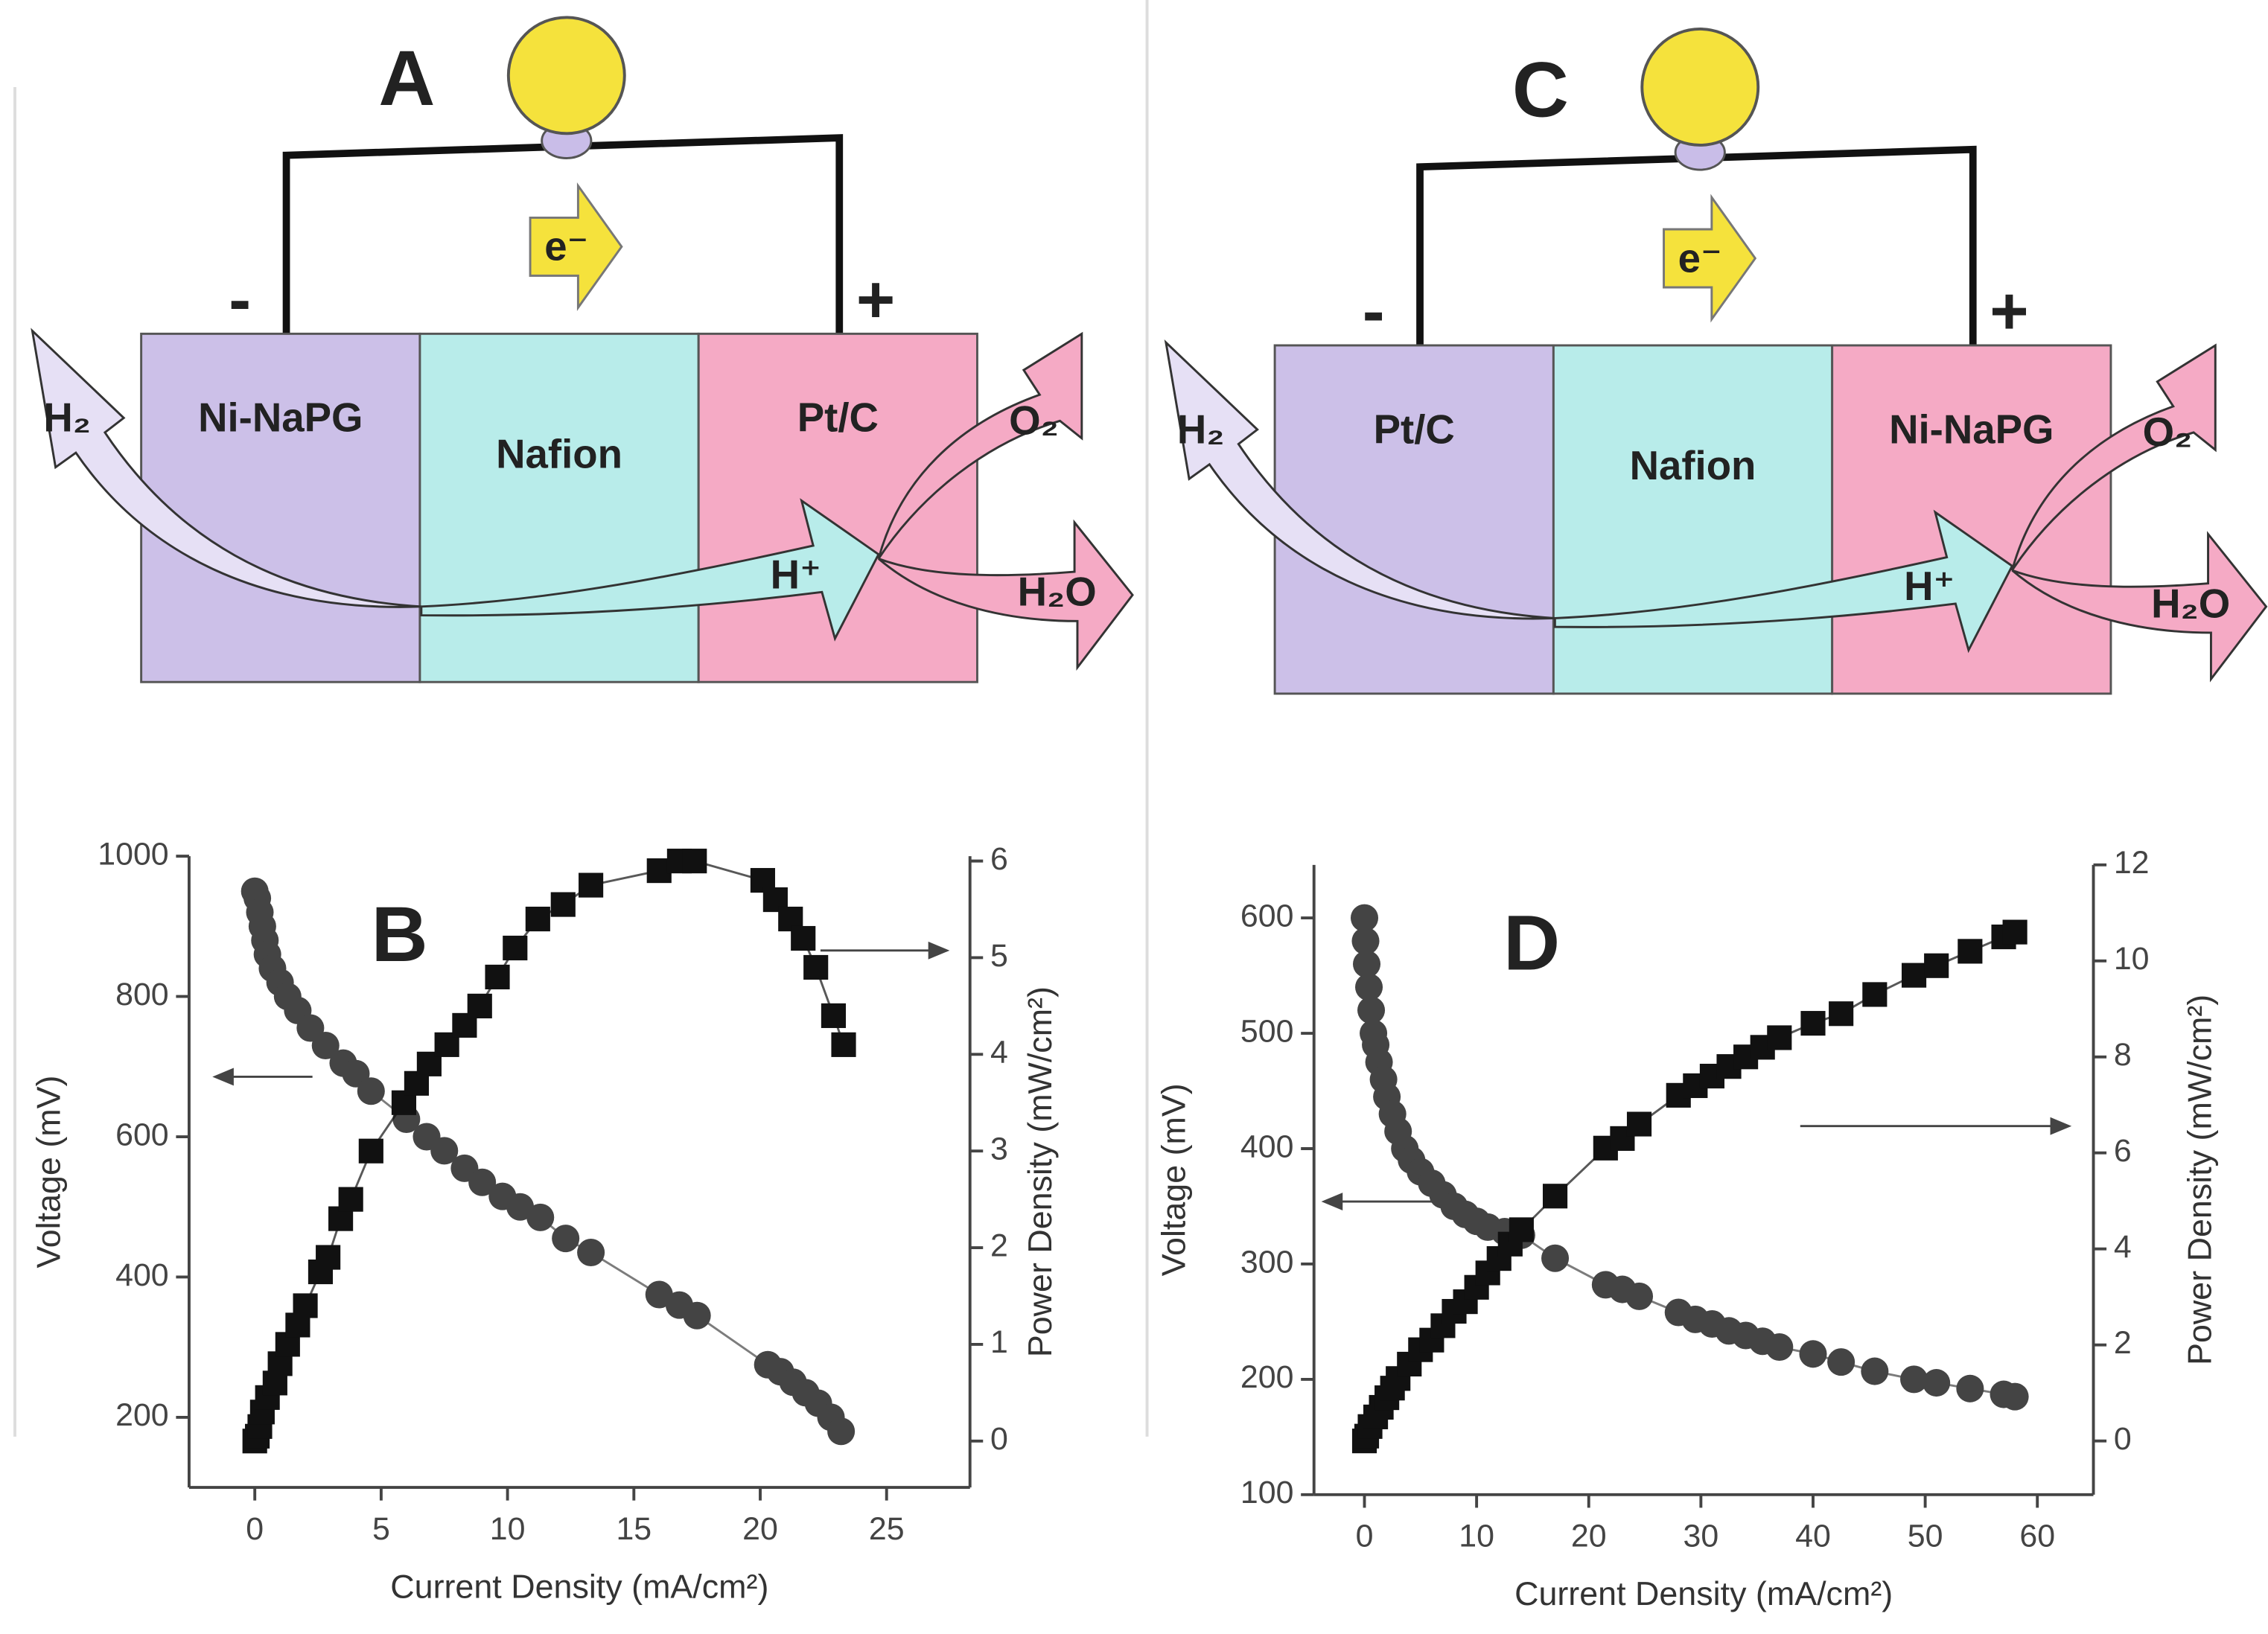 The width and height of the screenshot is (2268, 1634). Describe the element at coordinates (838, 418) in the screenshot. I see `layer-label: Pt/C` at that location.